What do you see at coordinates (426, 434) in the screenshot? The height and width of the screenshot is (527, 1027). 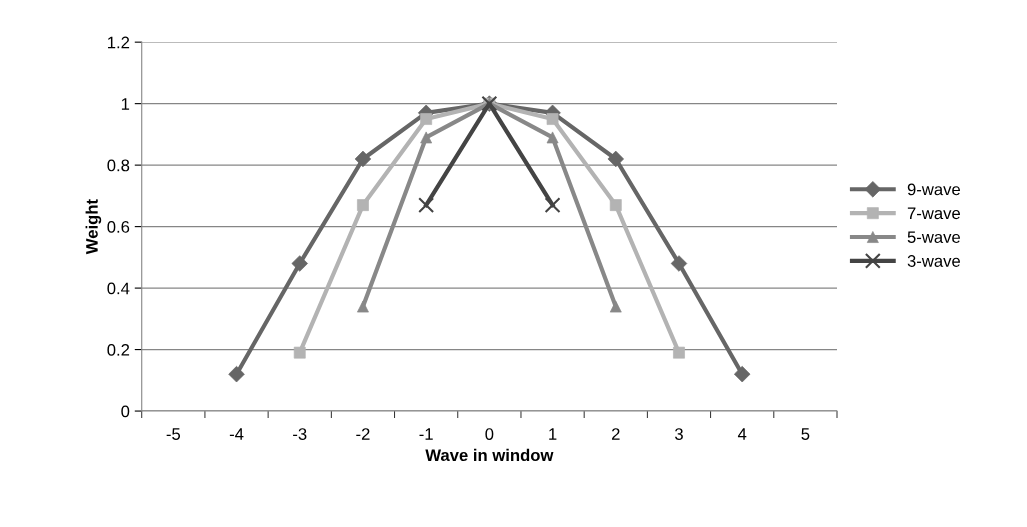 I see `x-tick-label: -1` at bounding box center [426, 434].